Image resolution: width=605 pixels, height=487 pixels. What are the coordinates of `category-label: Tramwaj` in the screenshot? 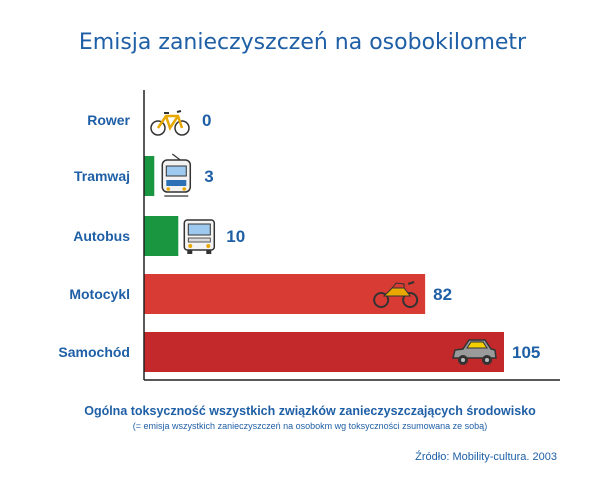 It's located at (102, 176).